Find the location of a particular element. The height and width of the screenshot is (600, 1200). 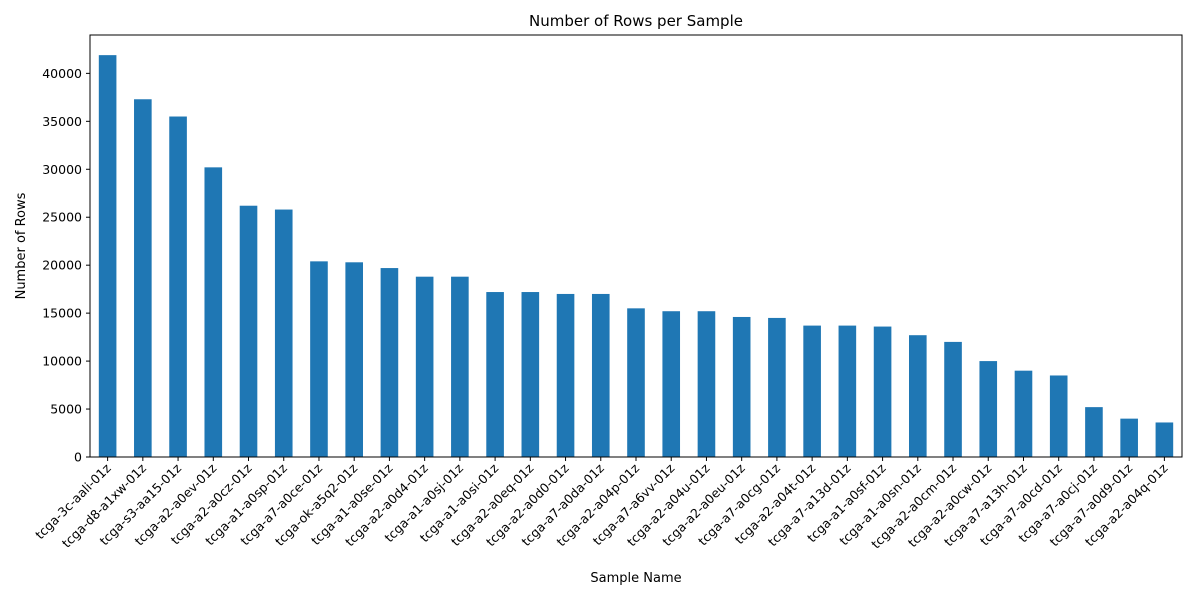

bar-tcga-a2-a04t-01z is located at coordinates (812, 391).